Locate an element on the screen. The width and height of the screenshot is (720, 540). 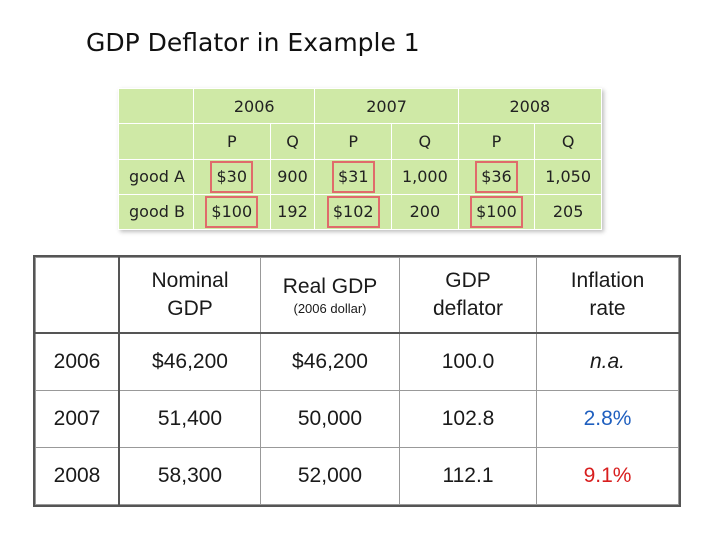
header-real-gdp: Real GDP (2006 dollar) is located at coordinates (330, 295).